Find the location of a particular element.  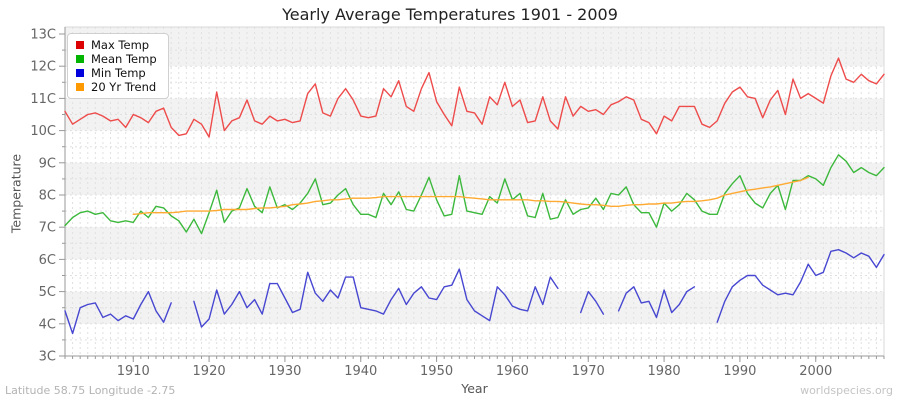

legend-item-max-temp: Max Temp is located at coordinates (116, 45).